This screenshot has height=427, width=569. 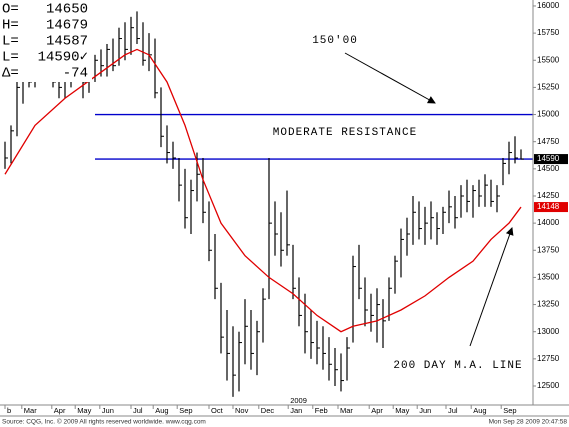 What do you see at coordinates (9, 410) in the screenshot?
I see `x-tick-label: b` at bounding box center [9, 410].